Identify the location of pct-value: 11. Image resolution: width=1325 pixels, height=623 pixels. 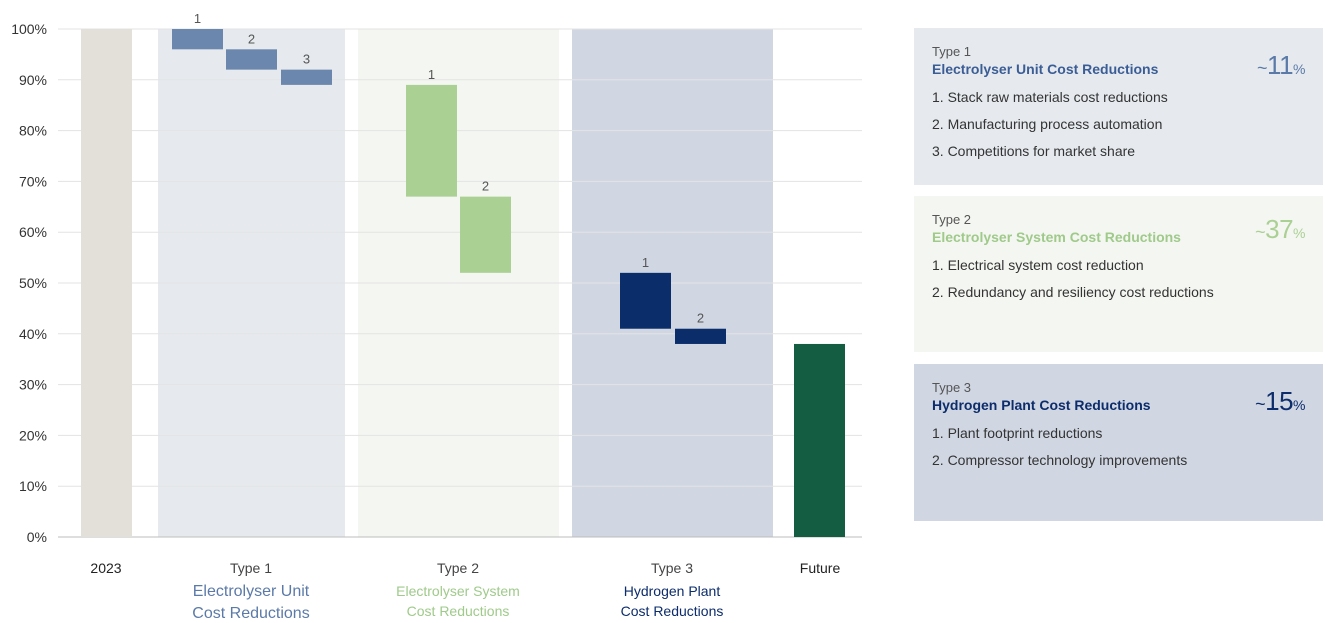
(1280, 65).